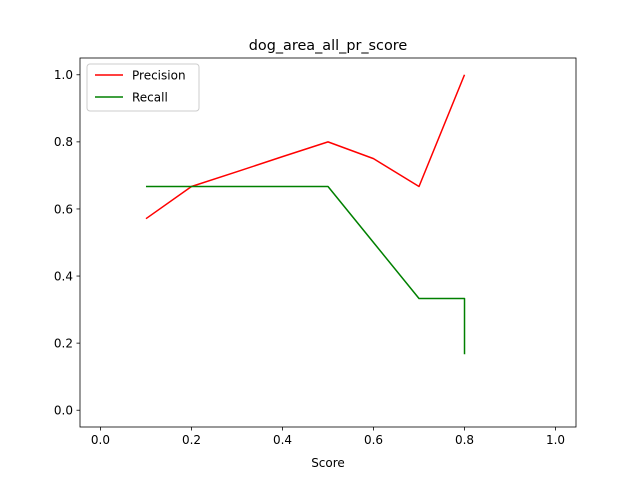 Image resolution: width=640 pixels, height=480 pixels. What do you see at coordinates (150, 97) in the screenshot?
I see `legend-label-recall: Recall` at bounding box center [150, 97].